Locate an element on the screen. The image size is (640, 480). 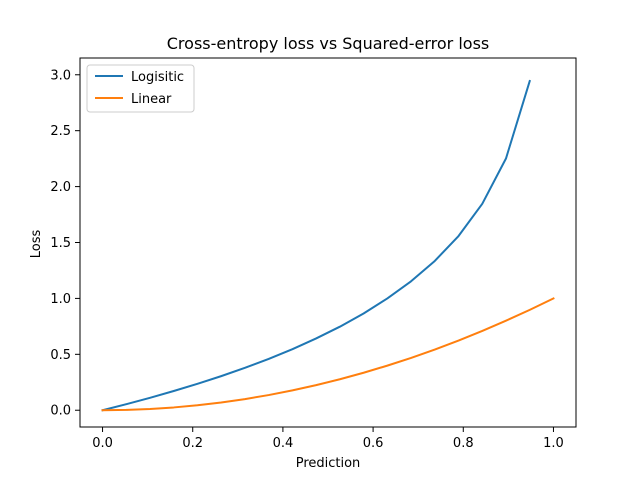
y-tick-label: 1.5 is located at coordinates (60, 243).